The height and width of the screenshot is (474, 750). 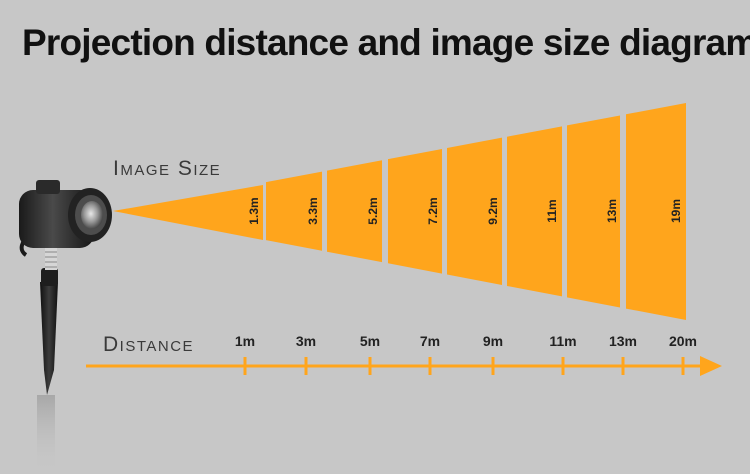 I want to click on image-size-value: 3.3m, so click(x=313, y=210).